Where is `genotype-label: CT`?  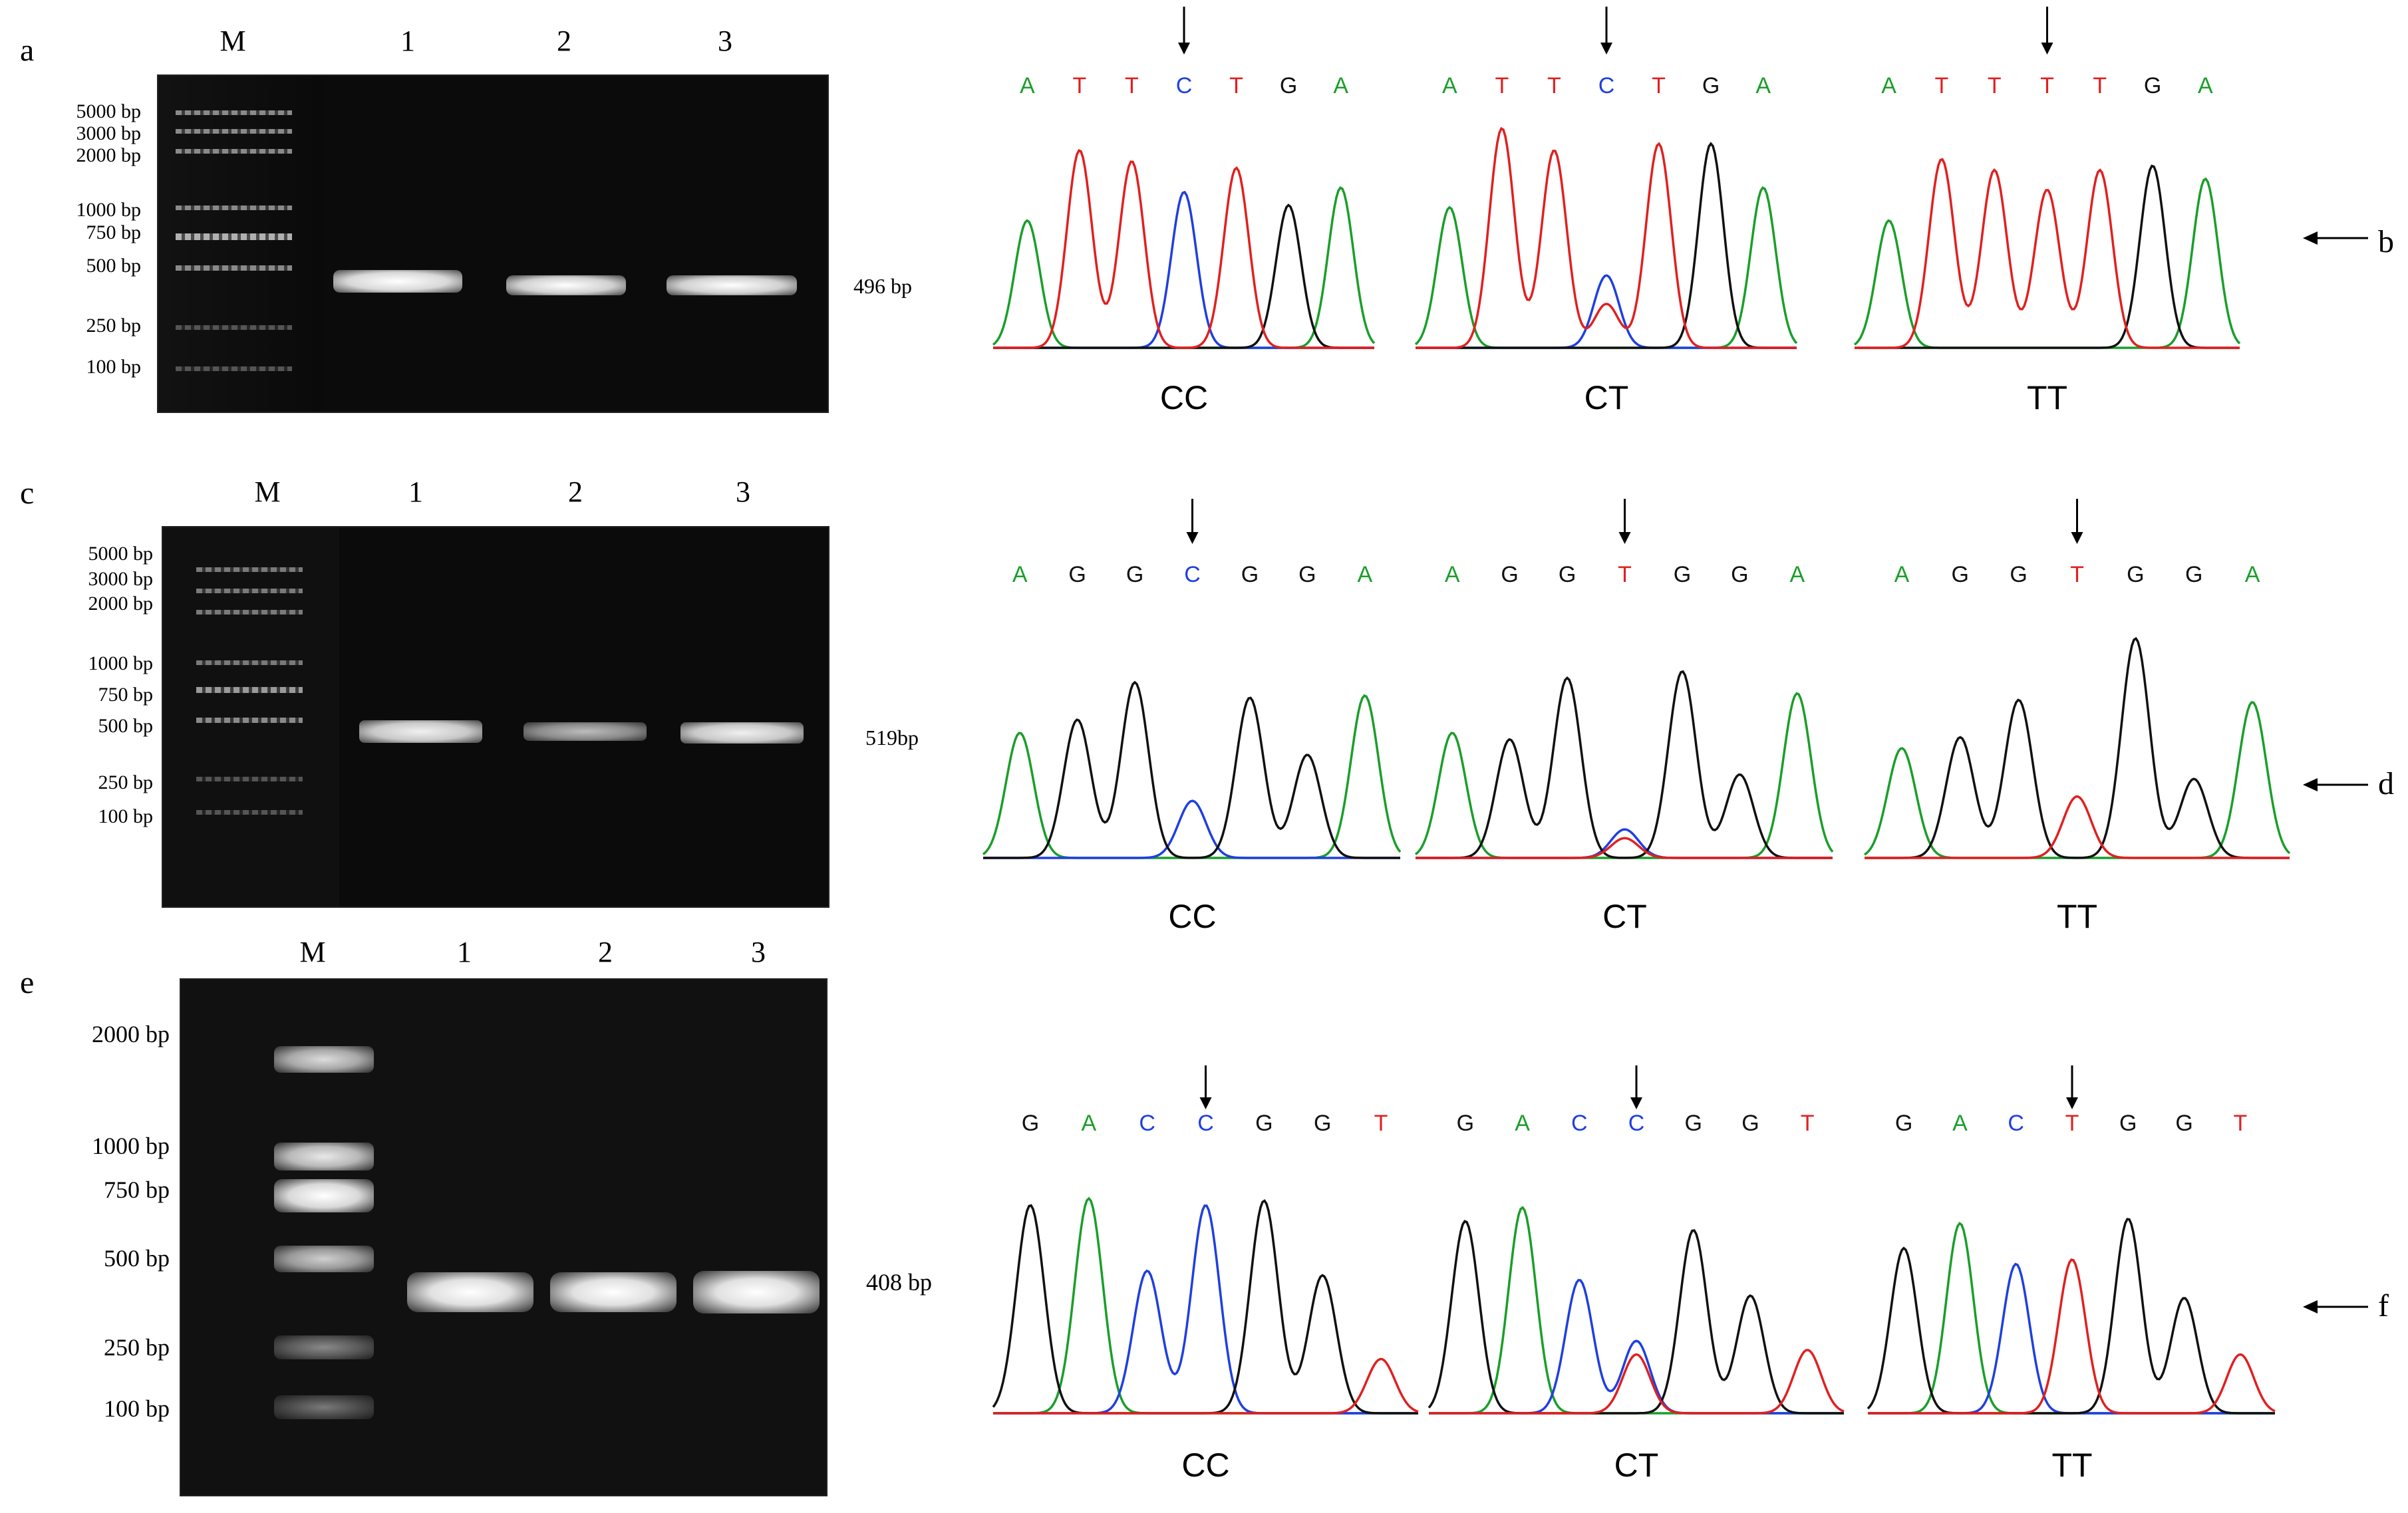
genotype-label: CT is located at coordinates (1624, 916).